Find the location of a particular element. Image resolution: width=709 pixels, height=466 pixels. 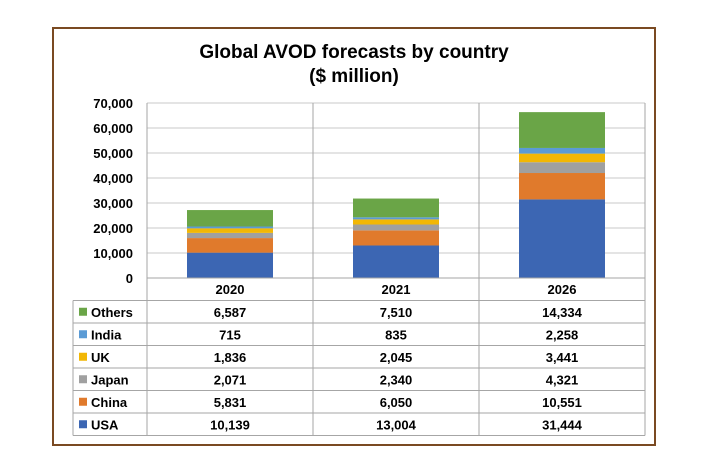

legend-key-usa is located at coordinates (83, 424).